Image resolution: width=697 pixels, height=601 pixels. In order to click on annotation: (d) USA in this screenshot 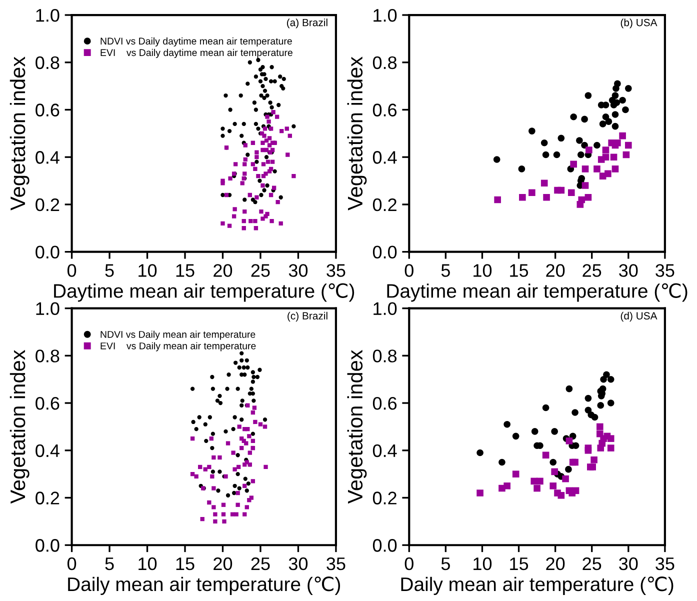, I will do `click(639, 317)`.